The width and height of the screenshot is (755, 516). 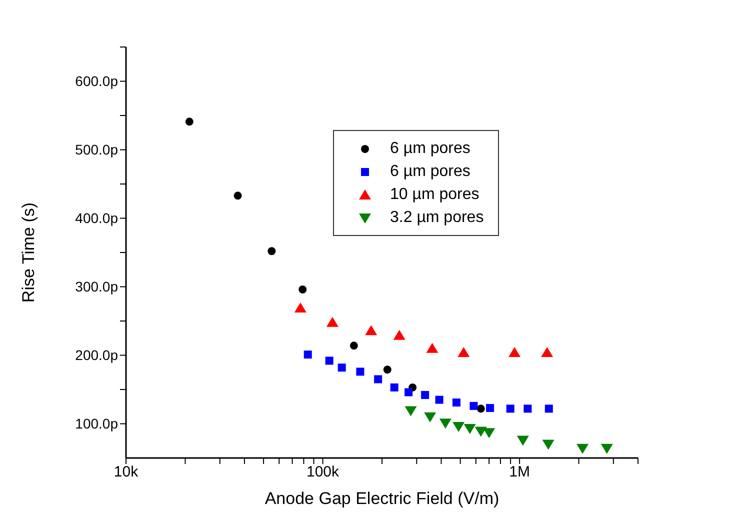 What do you see at coordinates (96, 218) in the screenshot?
I see `y-tick-label: 400.0p` at bounding box center [96, 218].